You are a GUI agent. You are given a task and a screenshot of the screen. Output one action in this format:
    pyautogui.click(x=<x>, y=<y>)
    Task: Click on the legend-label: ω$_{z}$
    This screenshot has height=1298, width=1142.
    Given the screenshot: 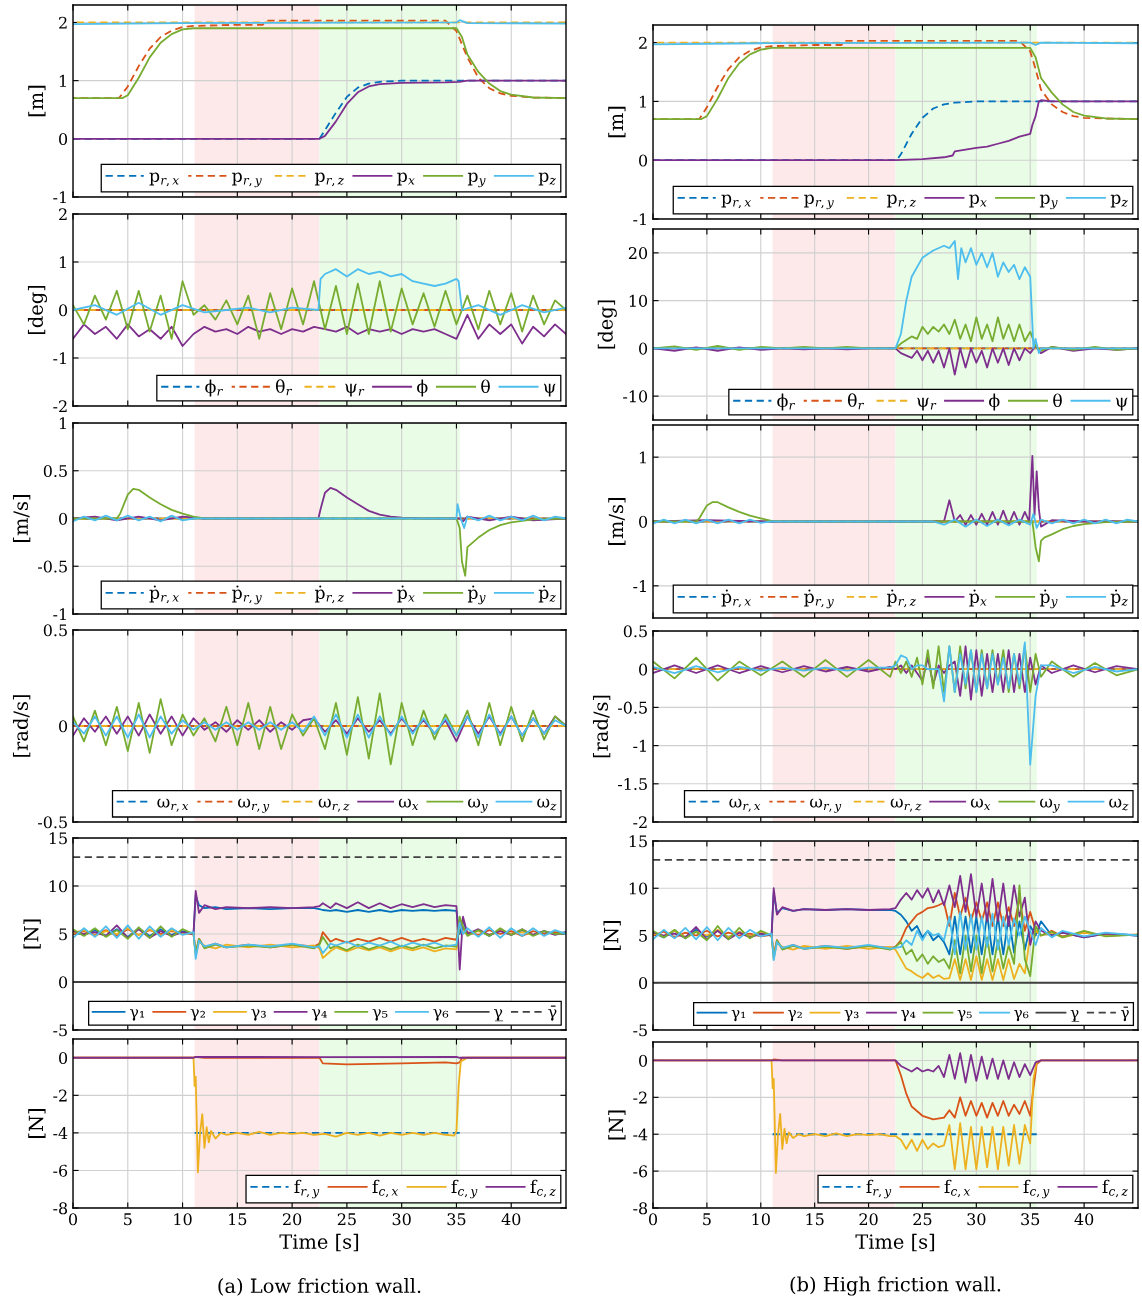 What is the action you would take?
    pyautogui.click(x=547, y=804)
    